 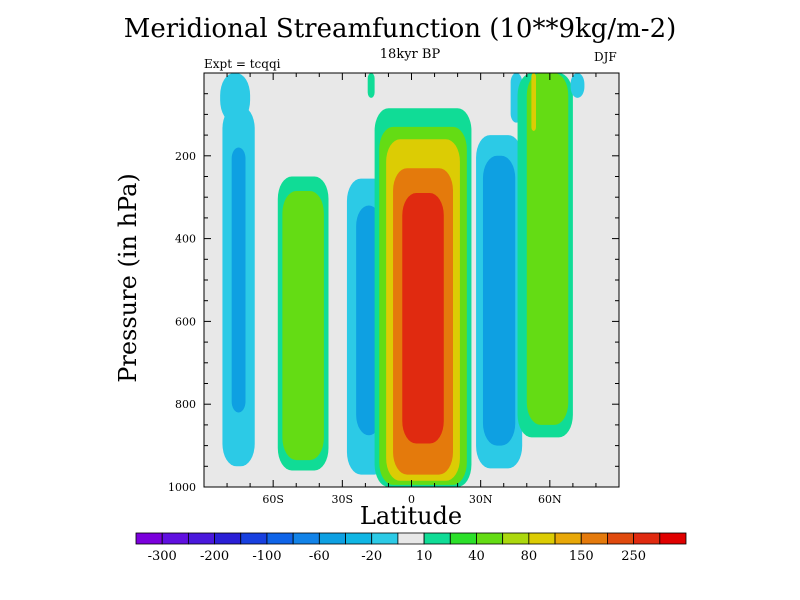 What do you see at coordinates (577, 85) in the screenshot?
I see `cell-75n-neg` at bounding box center [577, 85].